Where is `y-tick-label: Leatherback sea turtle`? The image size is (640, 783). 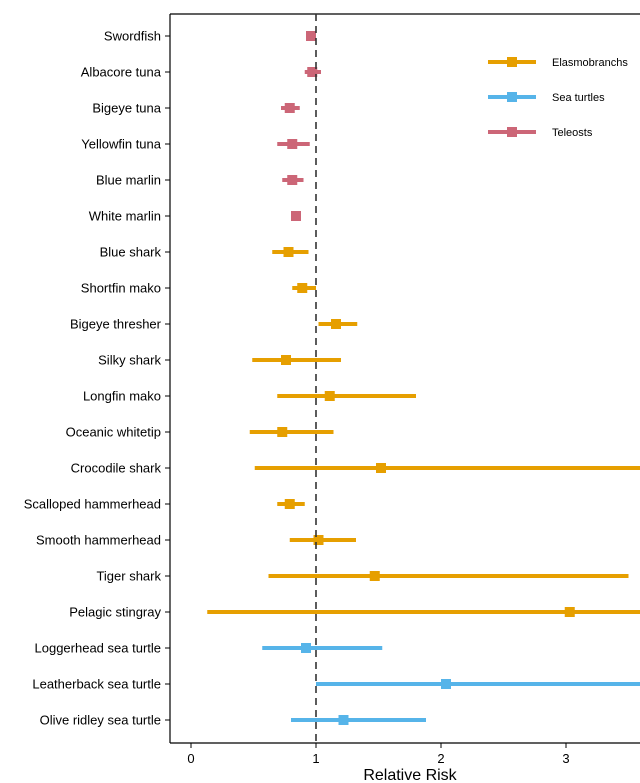 y-tick-label: Leatherback sea turtle is located at coordinates (96, 684).